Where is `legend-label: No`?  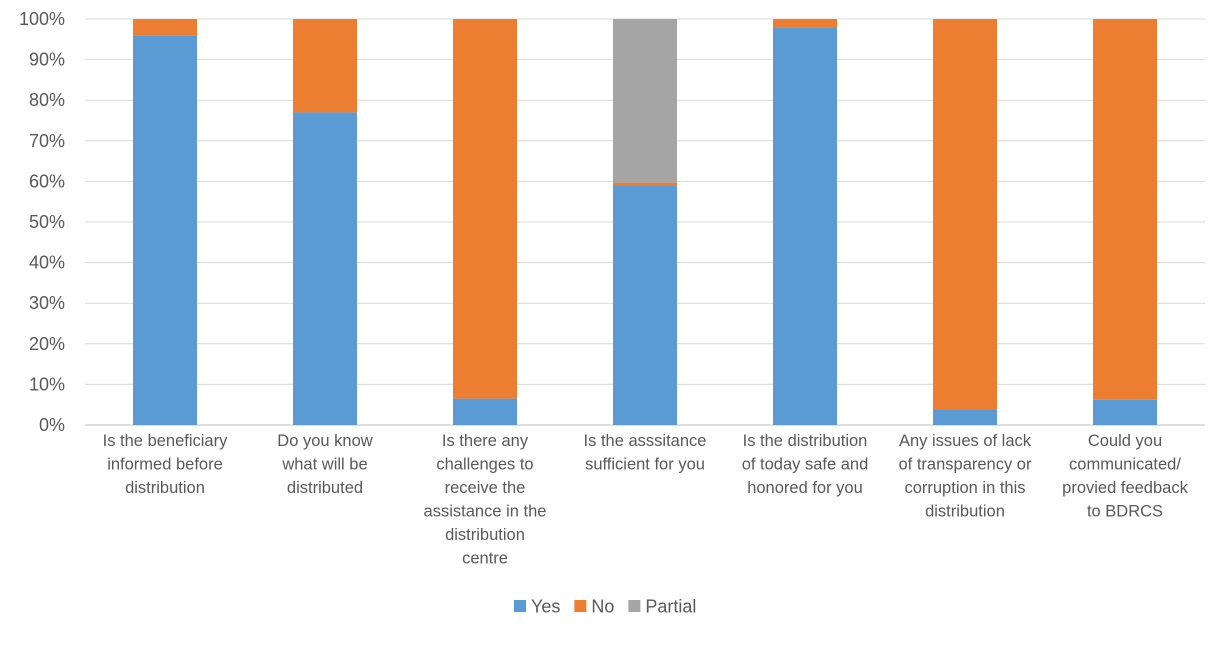 legend-label: No is located at coordinates (602, 607).